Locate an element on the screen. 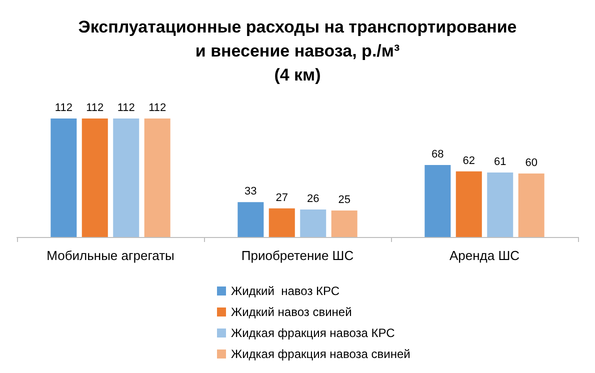  legend-label: Жидкий навоз свиней is located at coordinates (291, 312).